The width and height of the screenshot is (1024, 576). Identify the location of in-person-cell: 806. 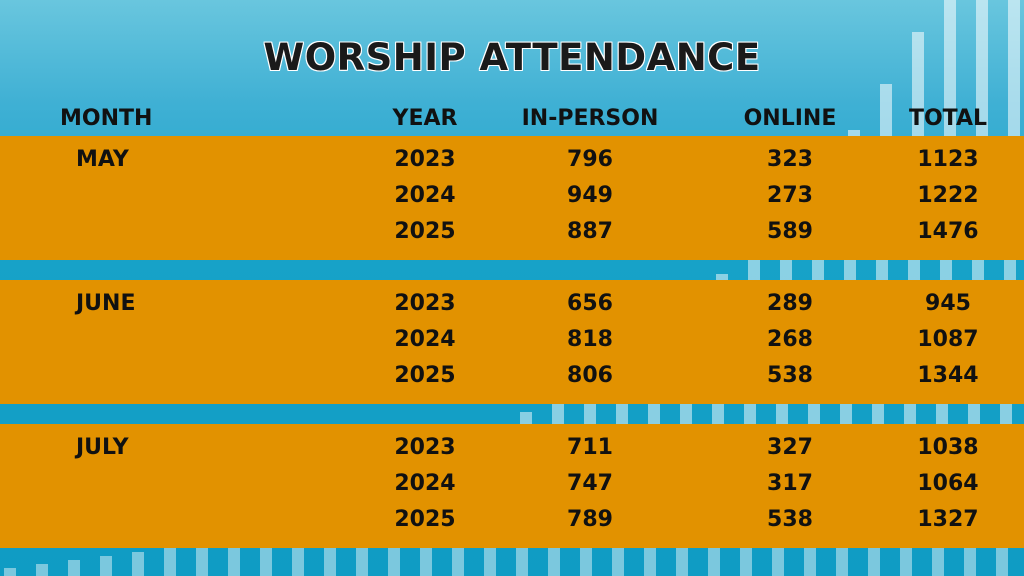
(590, 375).